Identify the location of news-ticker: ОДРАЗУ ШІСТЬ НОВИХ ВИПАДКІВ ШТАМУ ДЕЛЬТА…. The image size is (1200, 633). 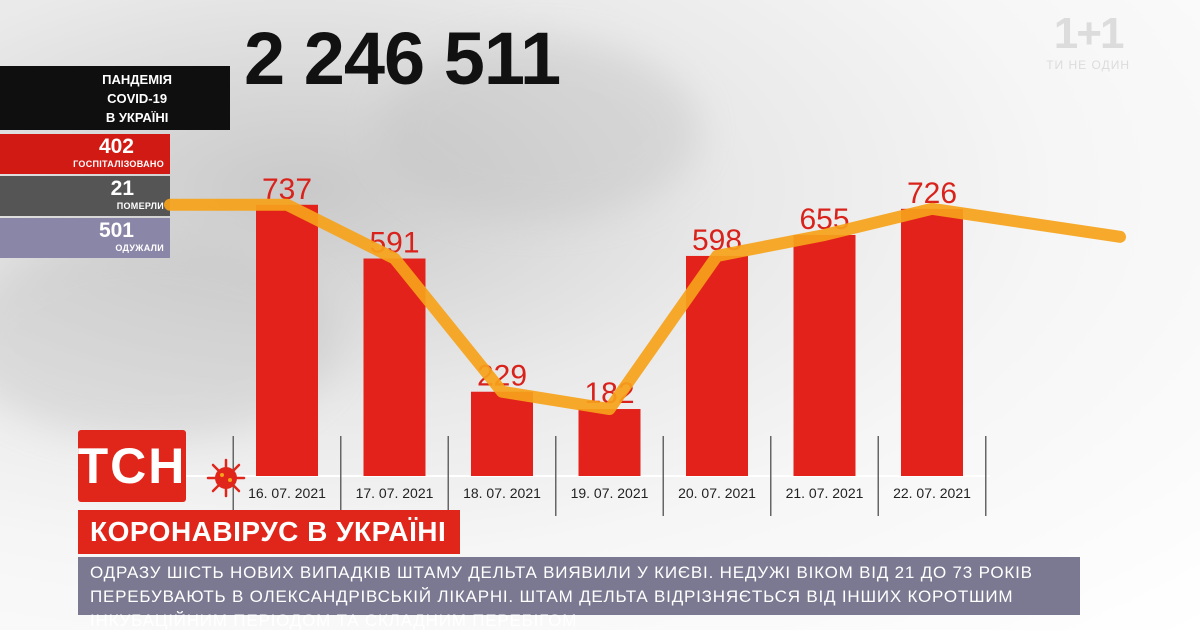
(579, 593).